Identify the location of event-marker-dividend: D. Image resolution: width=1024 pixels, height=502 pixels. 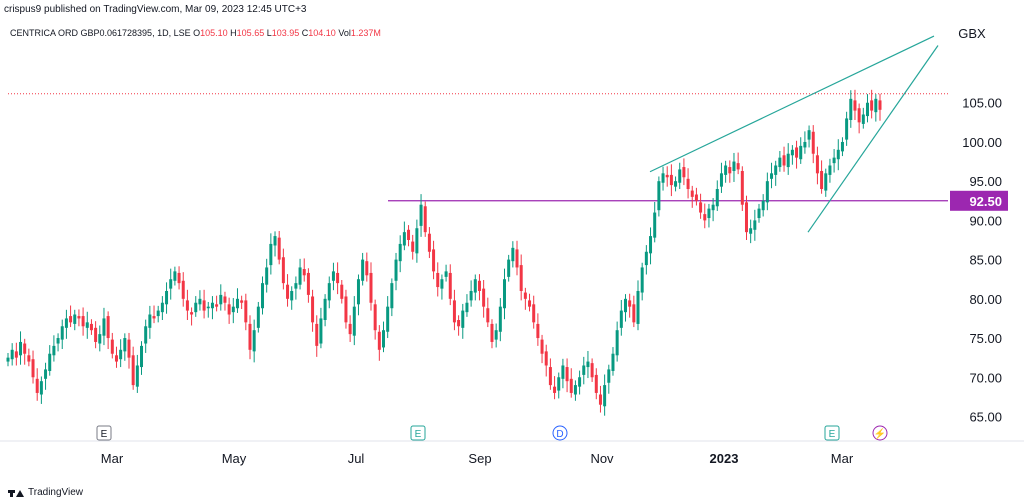
(560, 433).